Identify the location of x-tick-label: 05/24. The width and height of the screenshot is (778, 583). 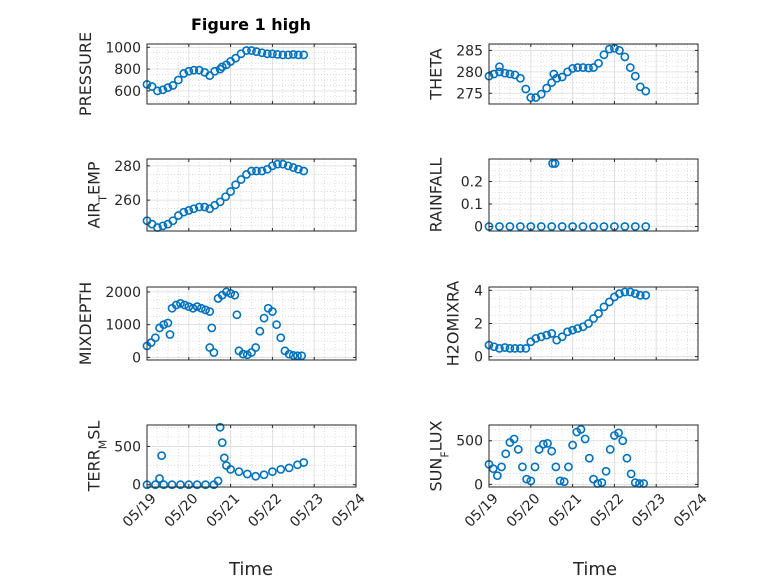
(691, 511).